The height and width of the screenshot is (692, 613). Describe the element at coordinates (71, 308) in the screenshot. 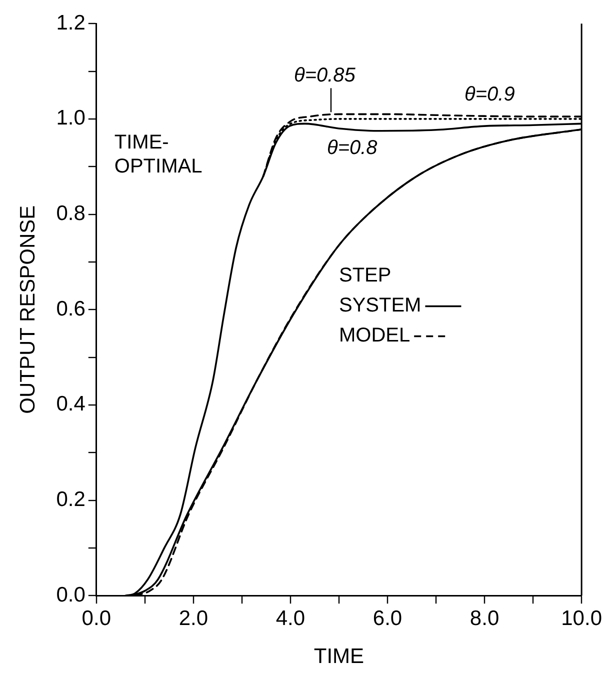

I see `y-tick-label: 0.6` at that location.